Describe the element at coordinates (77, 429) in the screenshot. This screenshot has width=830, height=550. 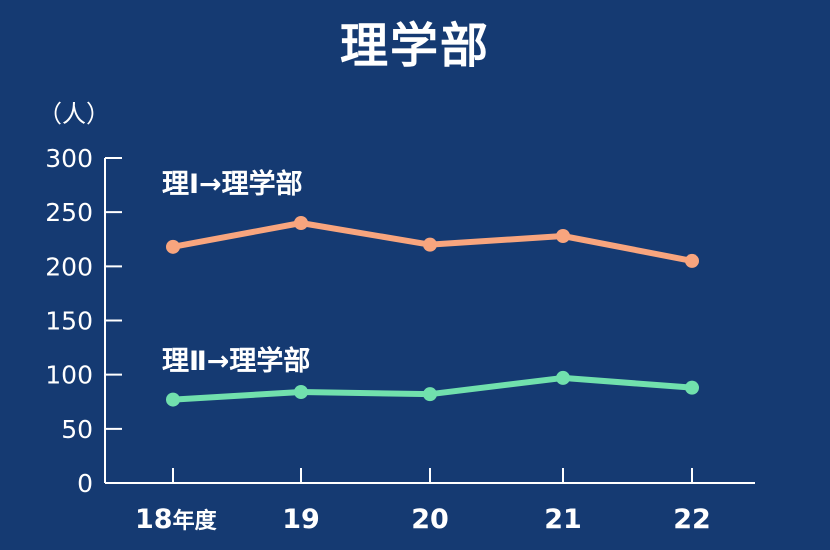
I see `y-tick-label: 50` at that location.